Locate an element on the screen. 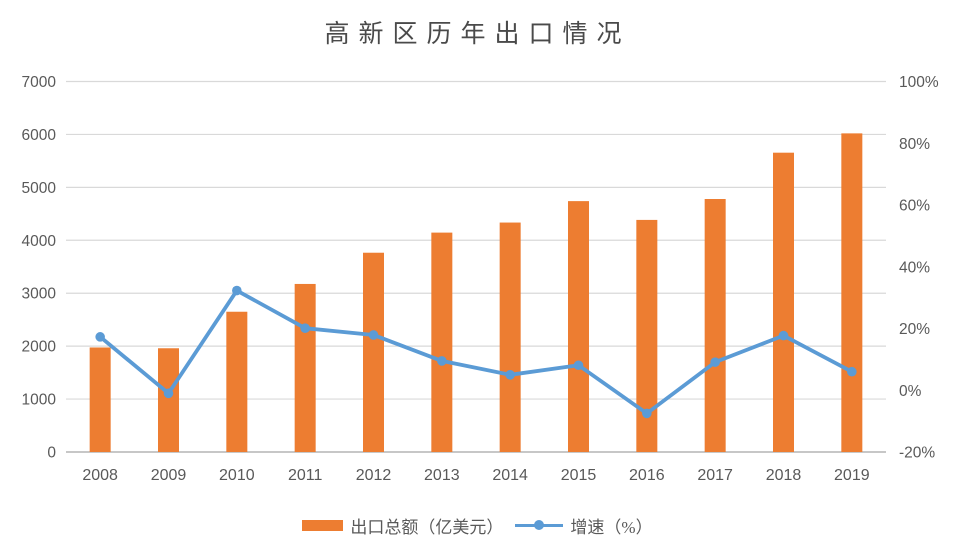  bar-series-swatch-icon is located at coordinates (323, 525).